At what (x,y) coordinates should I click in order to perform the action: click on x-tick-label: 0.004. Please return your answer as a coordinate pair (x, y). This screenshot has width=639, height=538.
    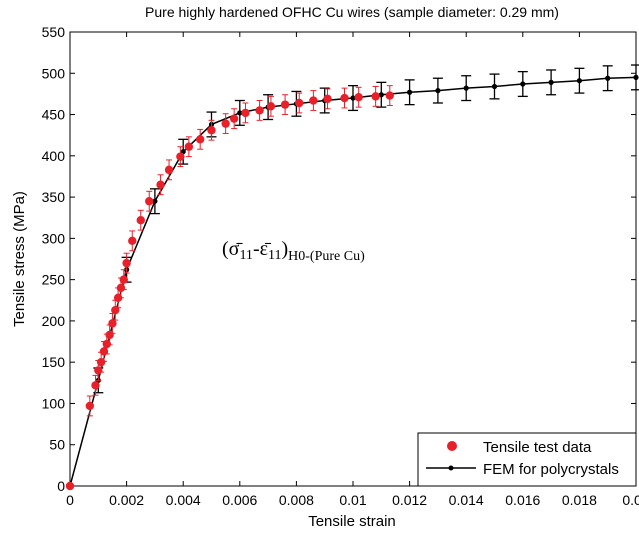
    Looking at the image, I should click on (183, 500).